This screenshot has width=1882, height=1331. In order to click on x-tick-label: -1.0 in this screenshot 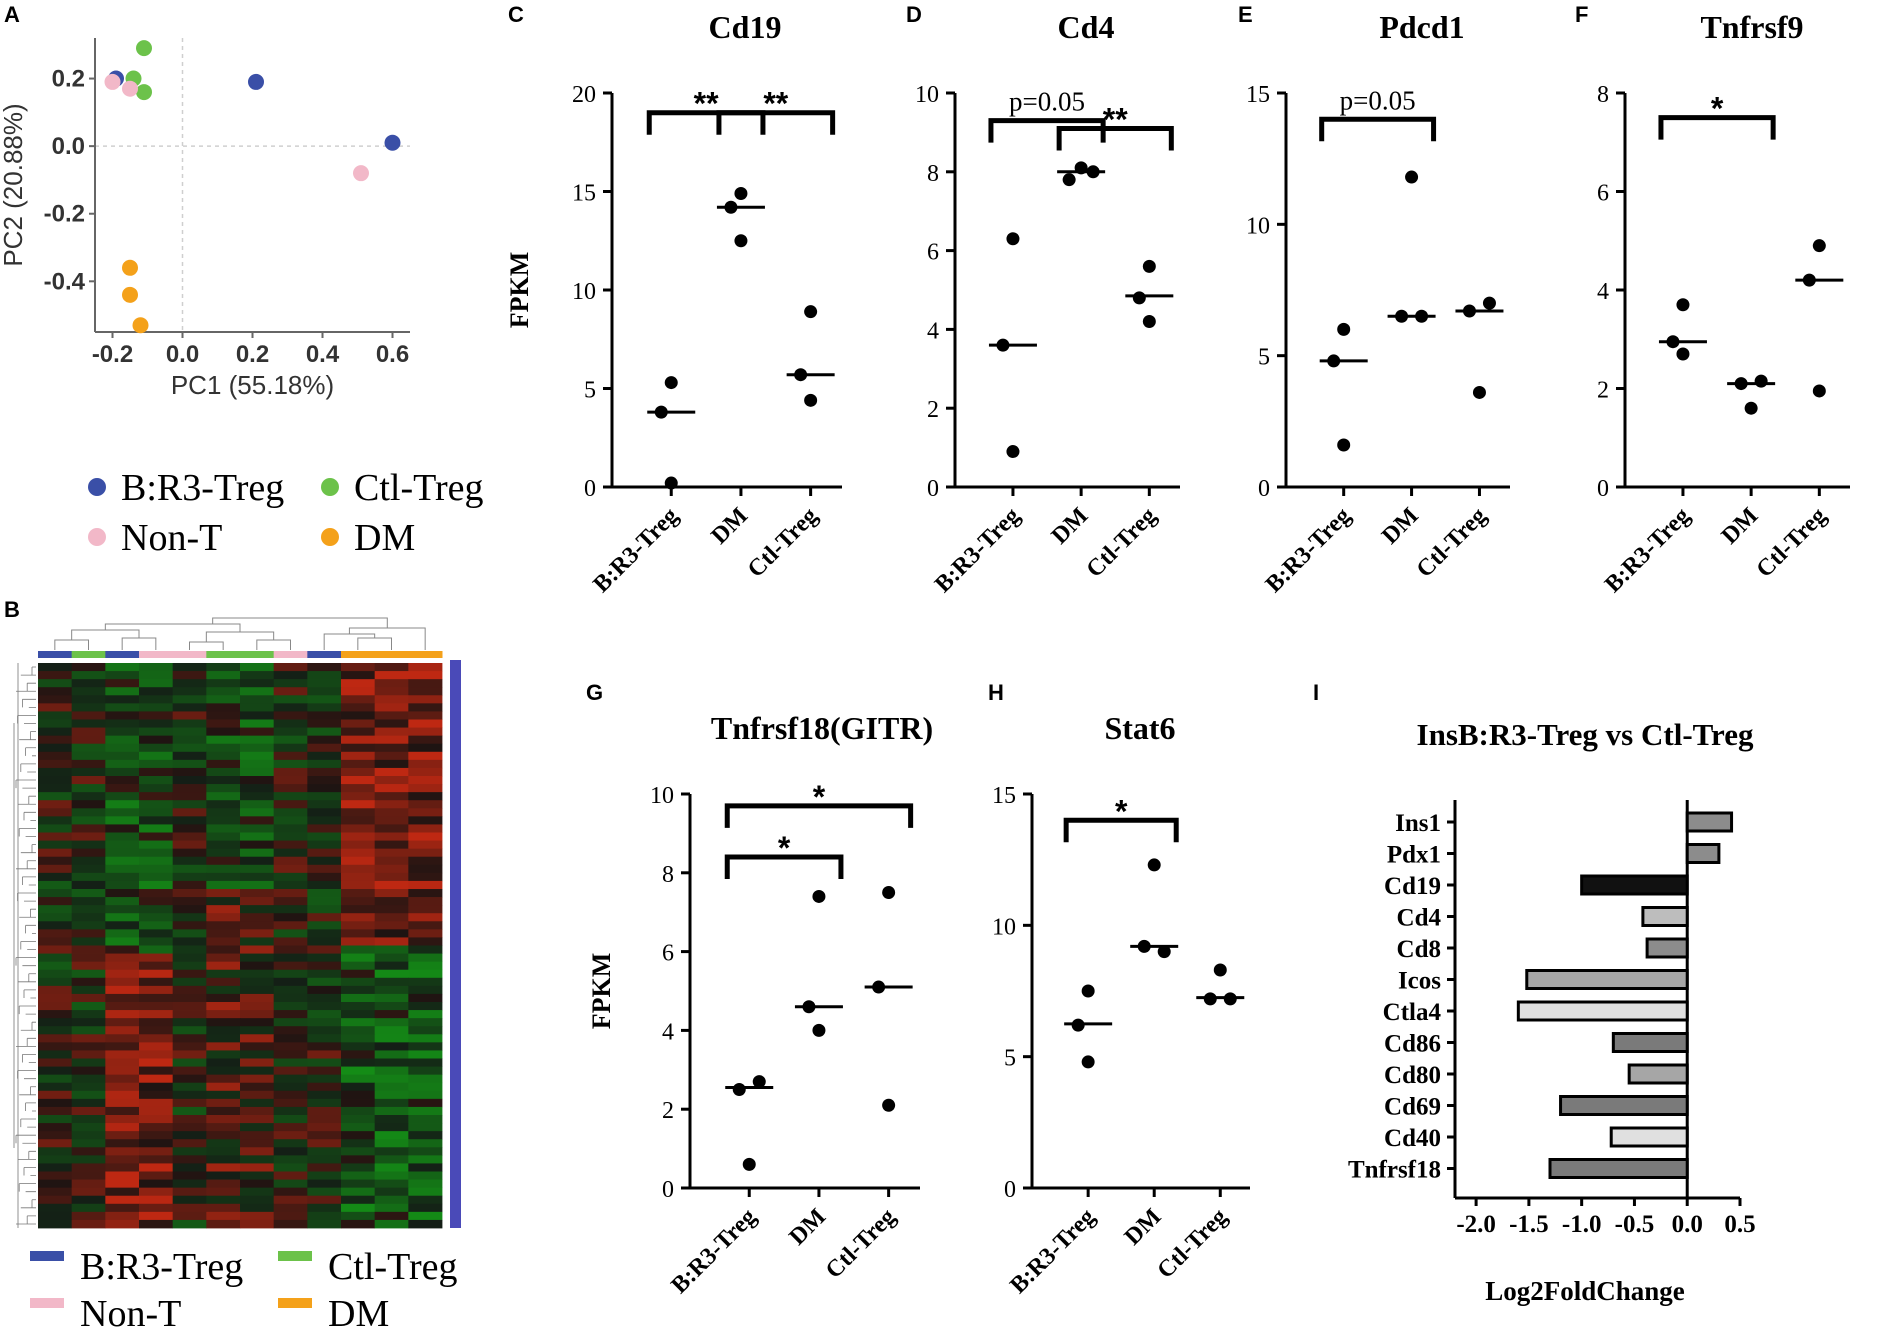, I will do `click(1582, 1224)`.